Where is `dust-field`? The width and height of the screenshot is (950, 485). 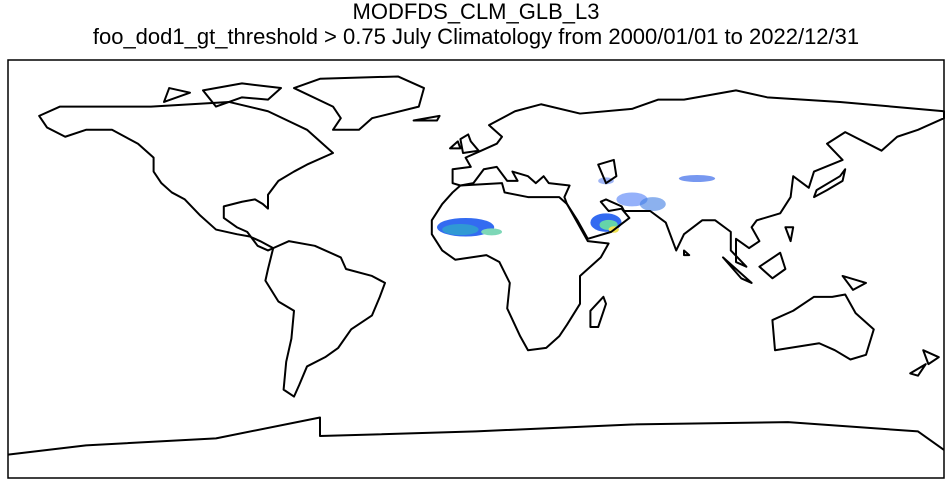
dust-field is located at coordinates (576, 206).